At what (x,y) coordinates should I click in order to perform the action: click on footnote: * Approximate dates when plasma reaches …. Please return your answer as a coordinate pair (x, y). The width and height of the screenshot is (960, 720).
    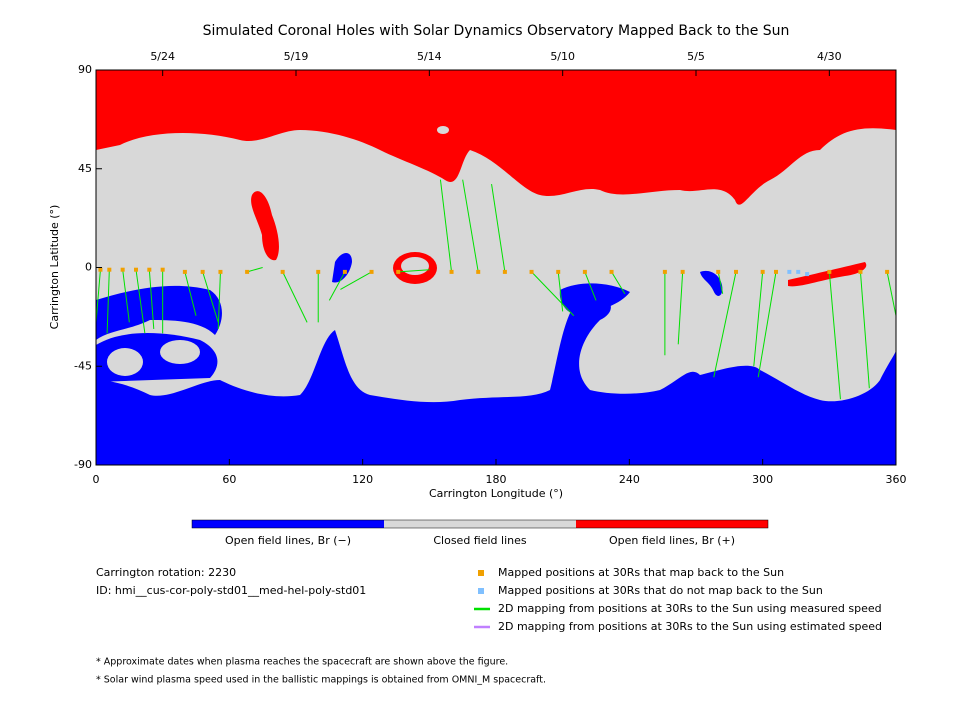
    Looking at the image, I should click on (302, 662).